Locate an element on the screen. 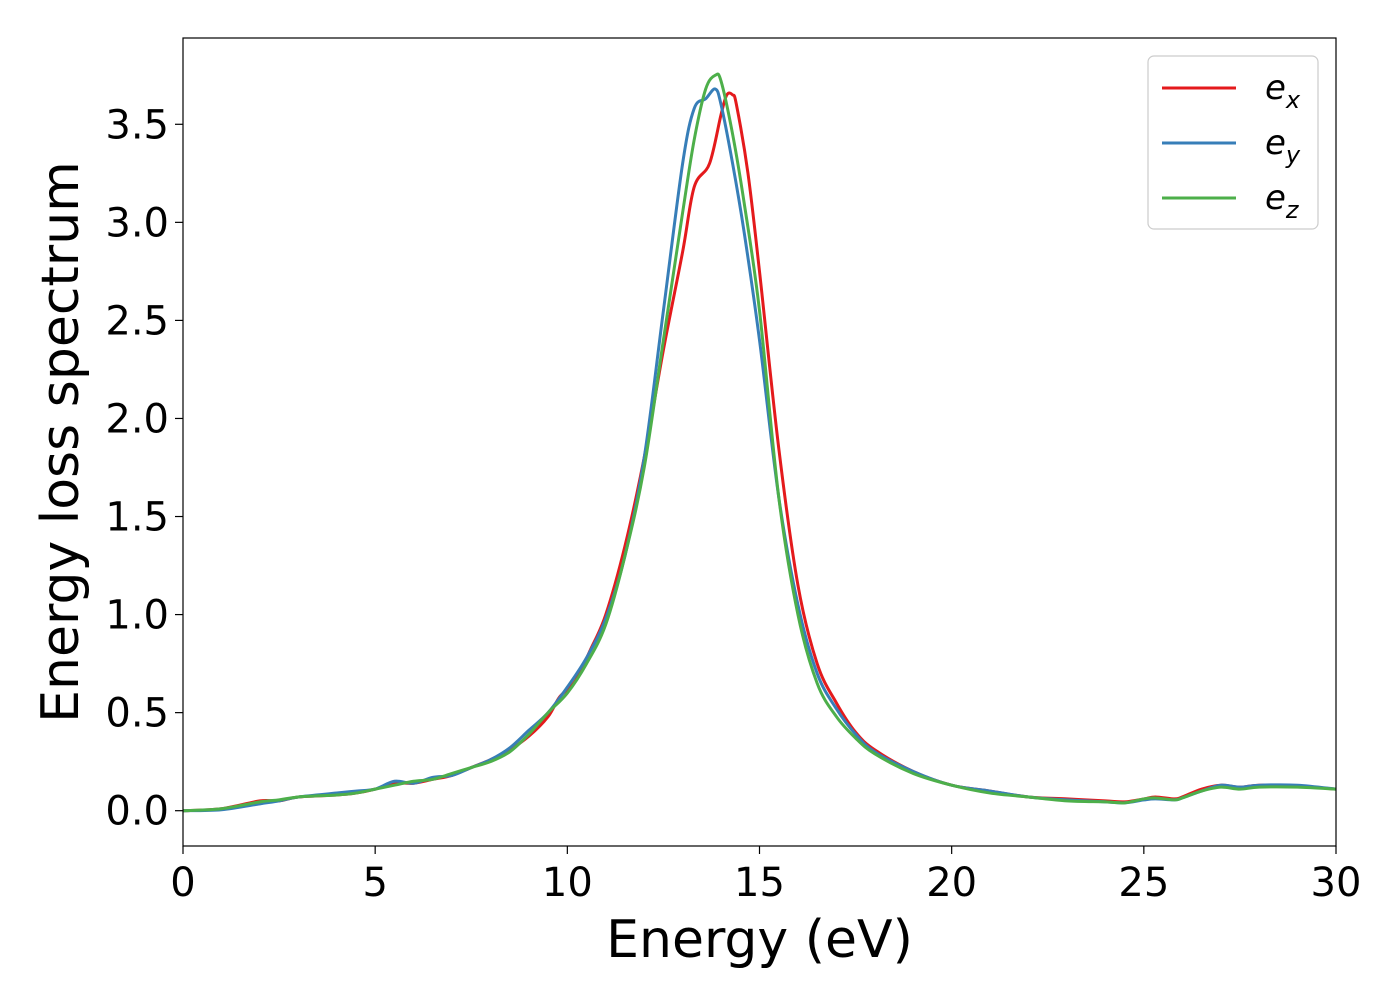 This screenshot has height=1000, width=1400. y-tick-label: 0.0 is located at coordinates (137, 812).